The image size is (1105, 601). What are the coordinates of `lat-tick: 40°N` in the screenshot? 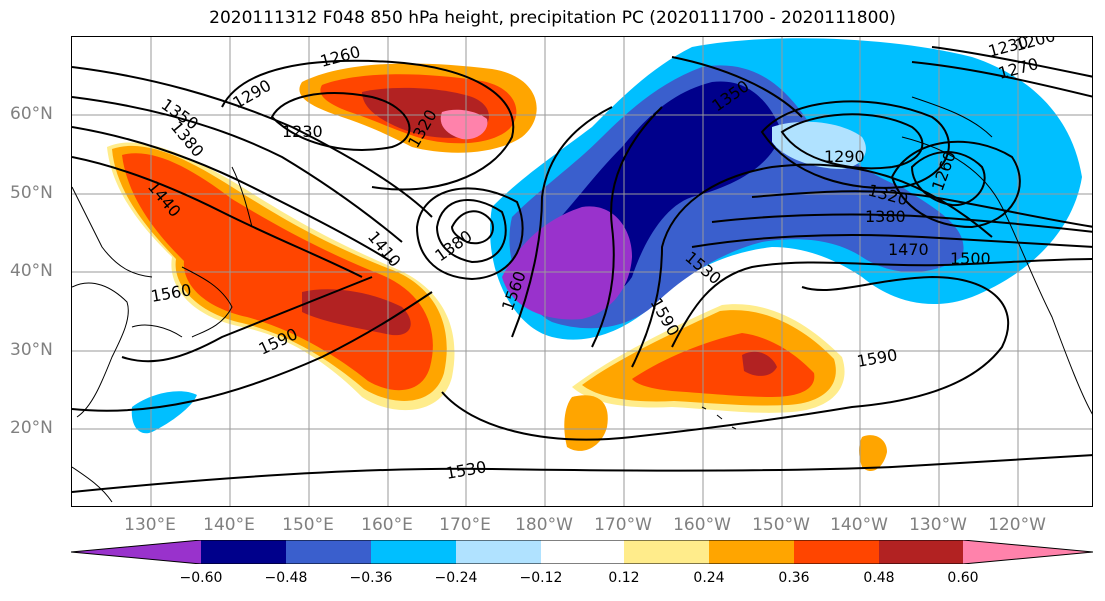 It's located at (31, 271).